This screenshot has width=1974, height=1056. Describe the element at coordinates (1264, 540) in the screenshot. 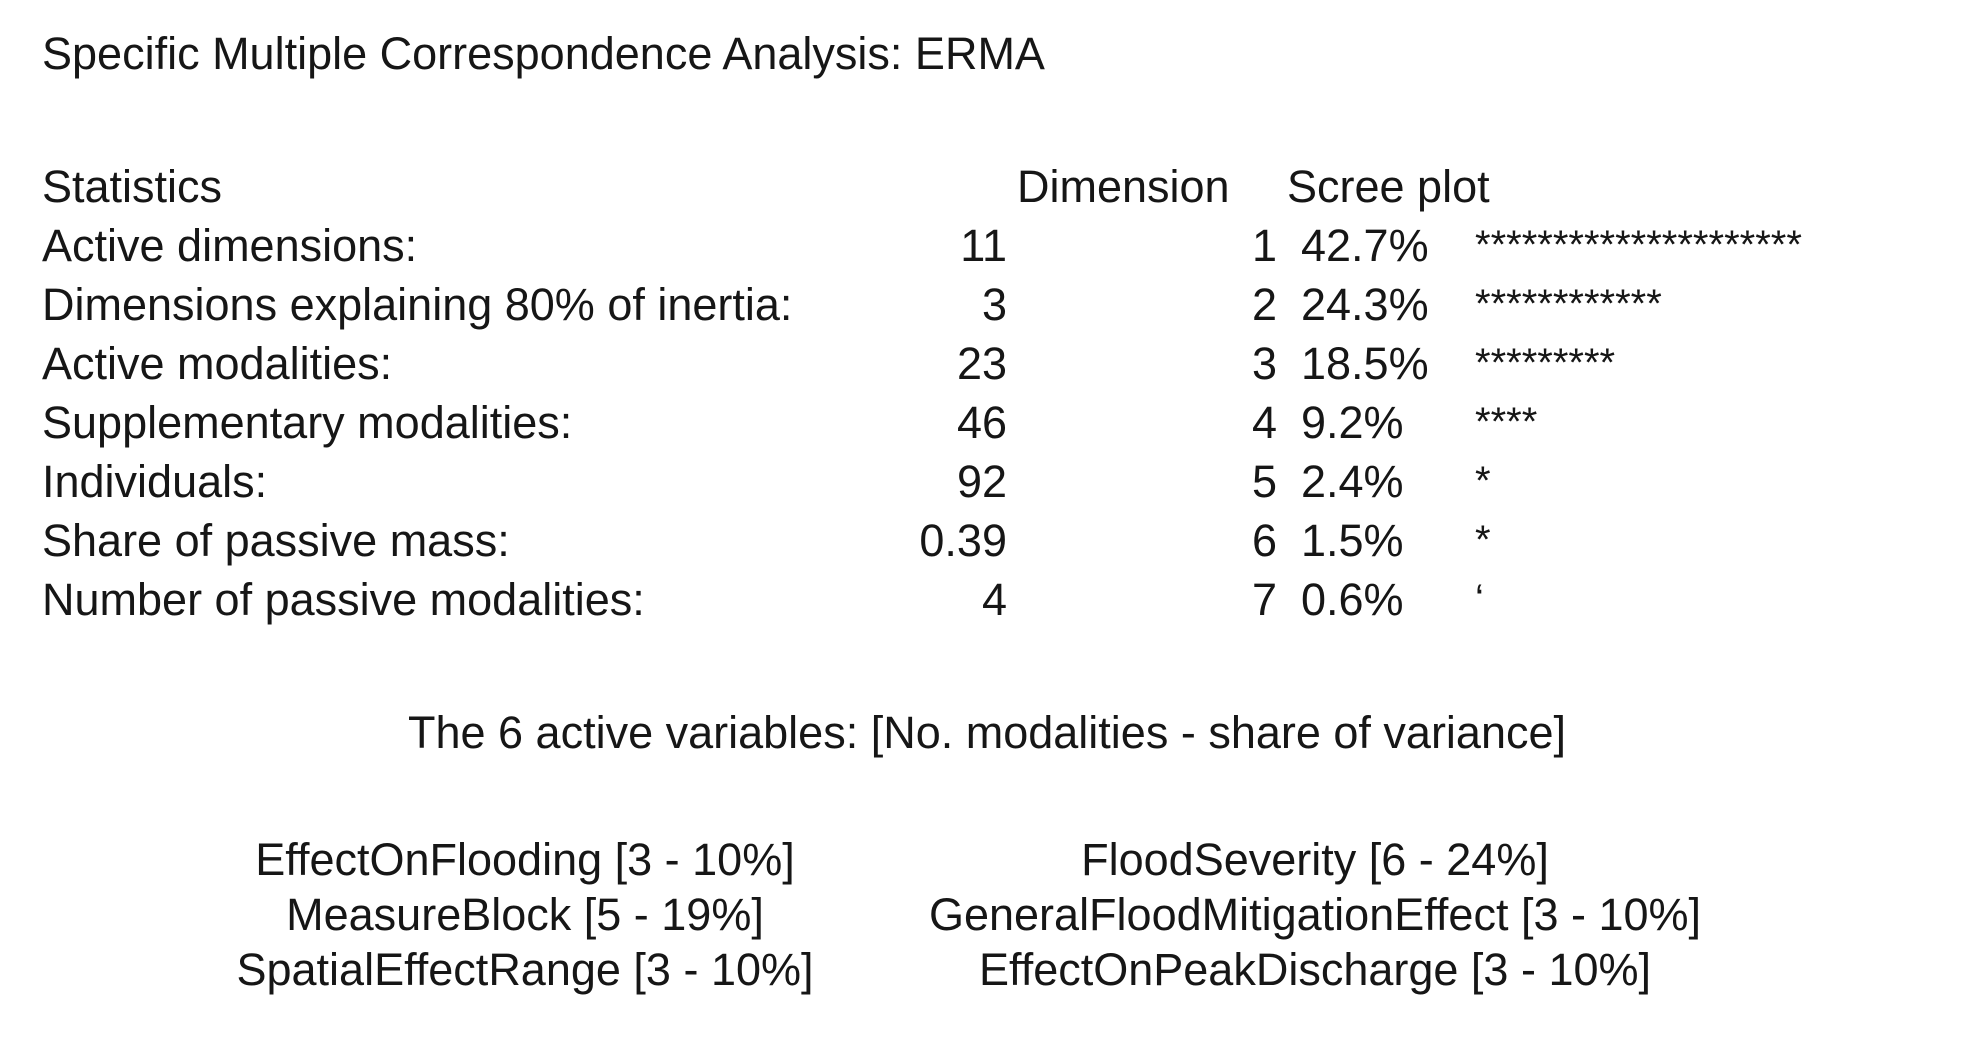

I see `dimension-number: 6` at that location.